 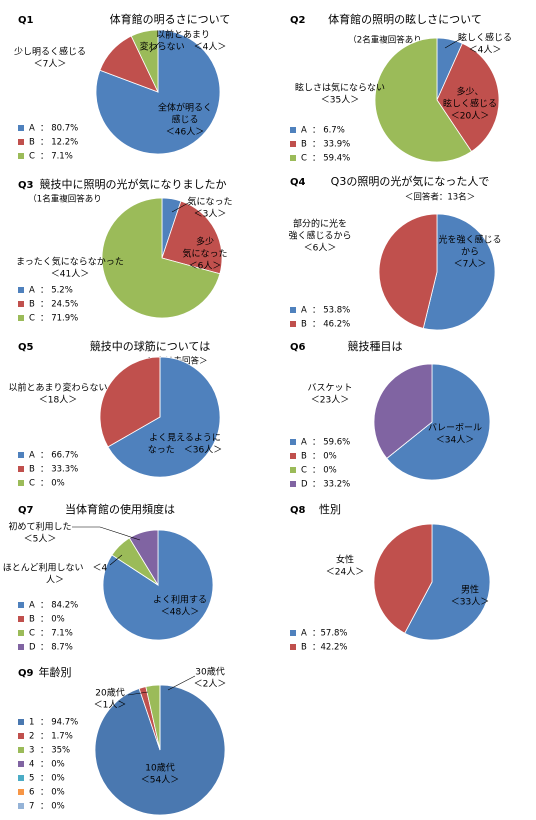 What do you see at coordinates (469, 240) in the screenshot?
I see `slice-label: 光を強く感じる` at bounding box center [469, 240].